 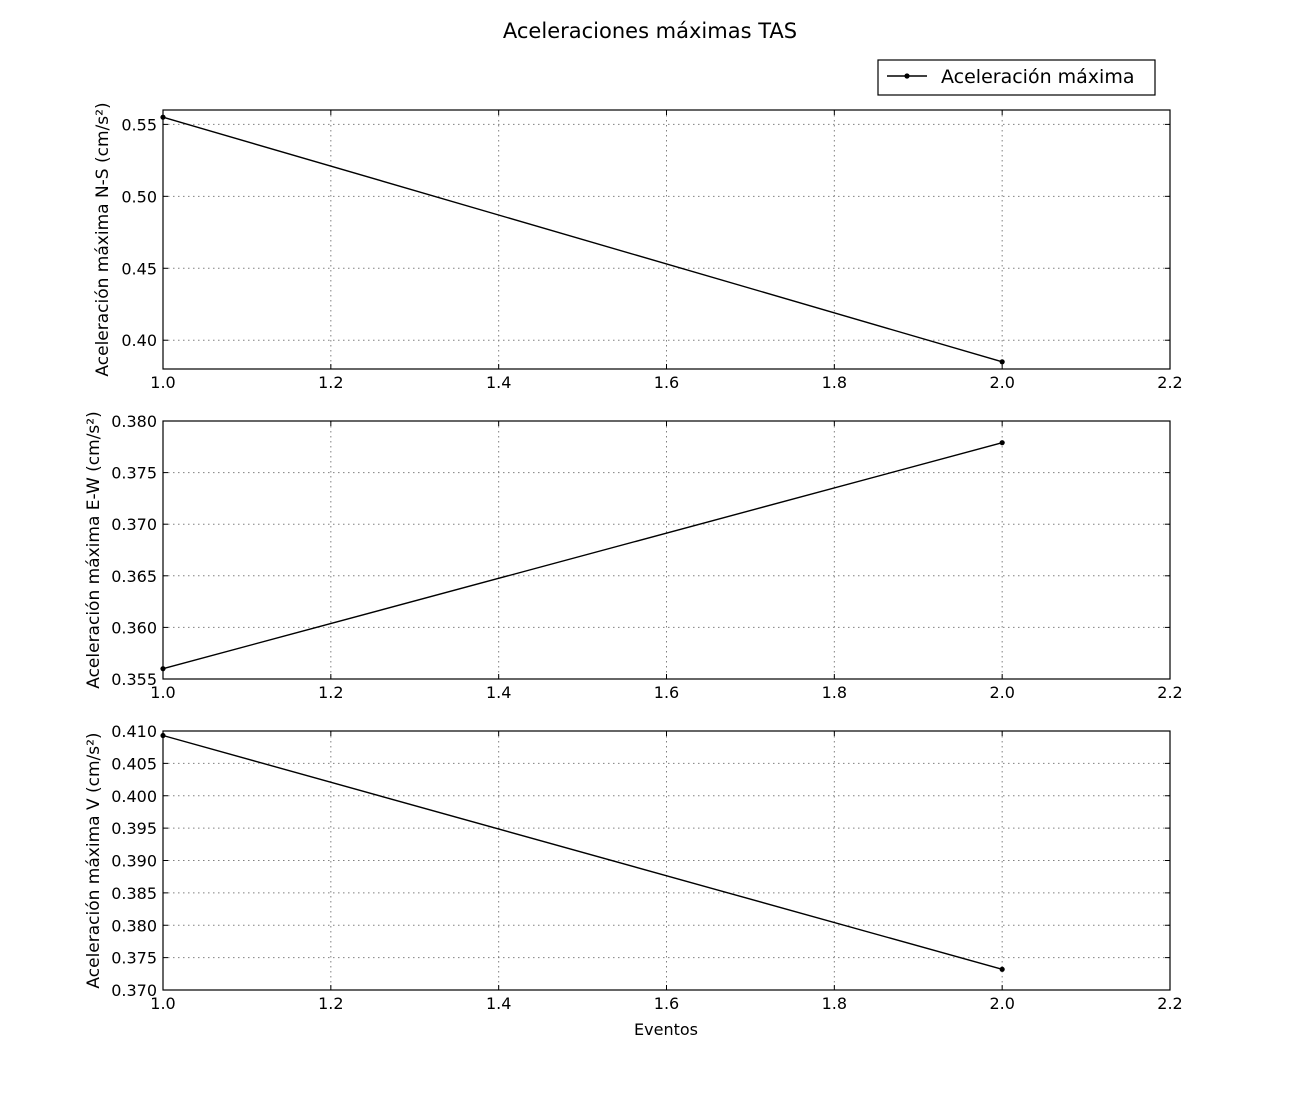 I want to click on y-tick-label: 0.45, so click(x=139, y=268).